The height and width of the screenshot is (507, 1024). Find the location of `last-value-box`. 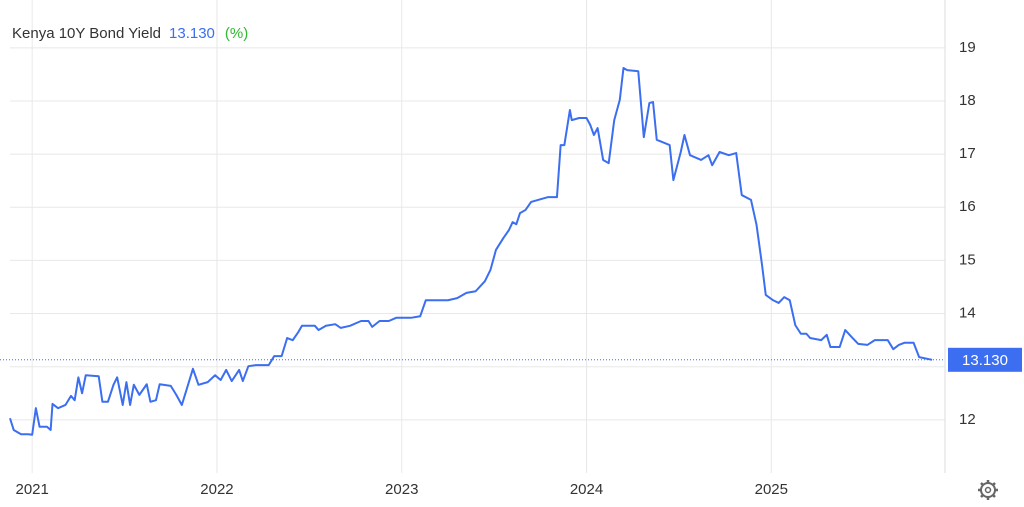

last-value-box is located at coordinates (985, 359).